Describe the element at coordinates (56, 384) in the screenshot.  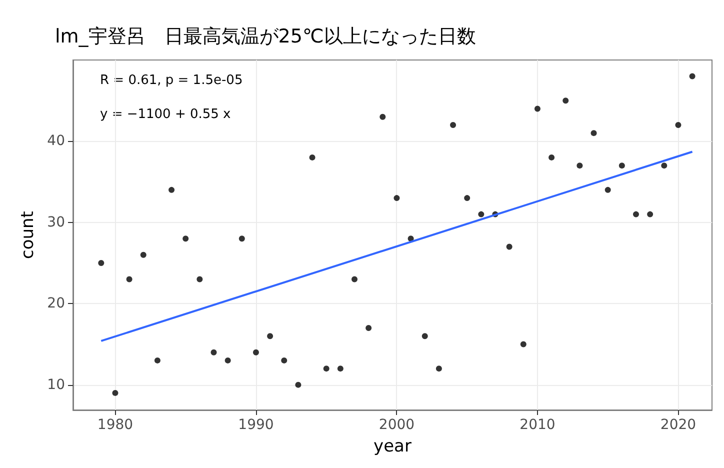
I see `y-tick-label: 10` at that location.